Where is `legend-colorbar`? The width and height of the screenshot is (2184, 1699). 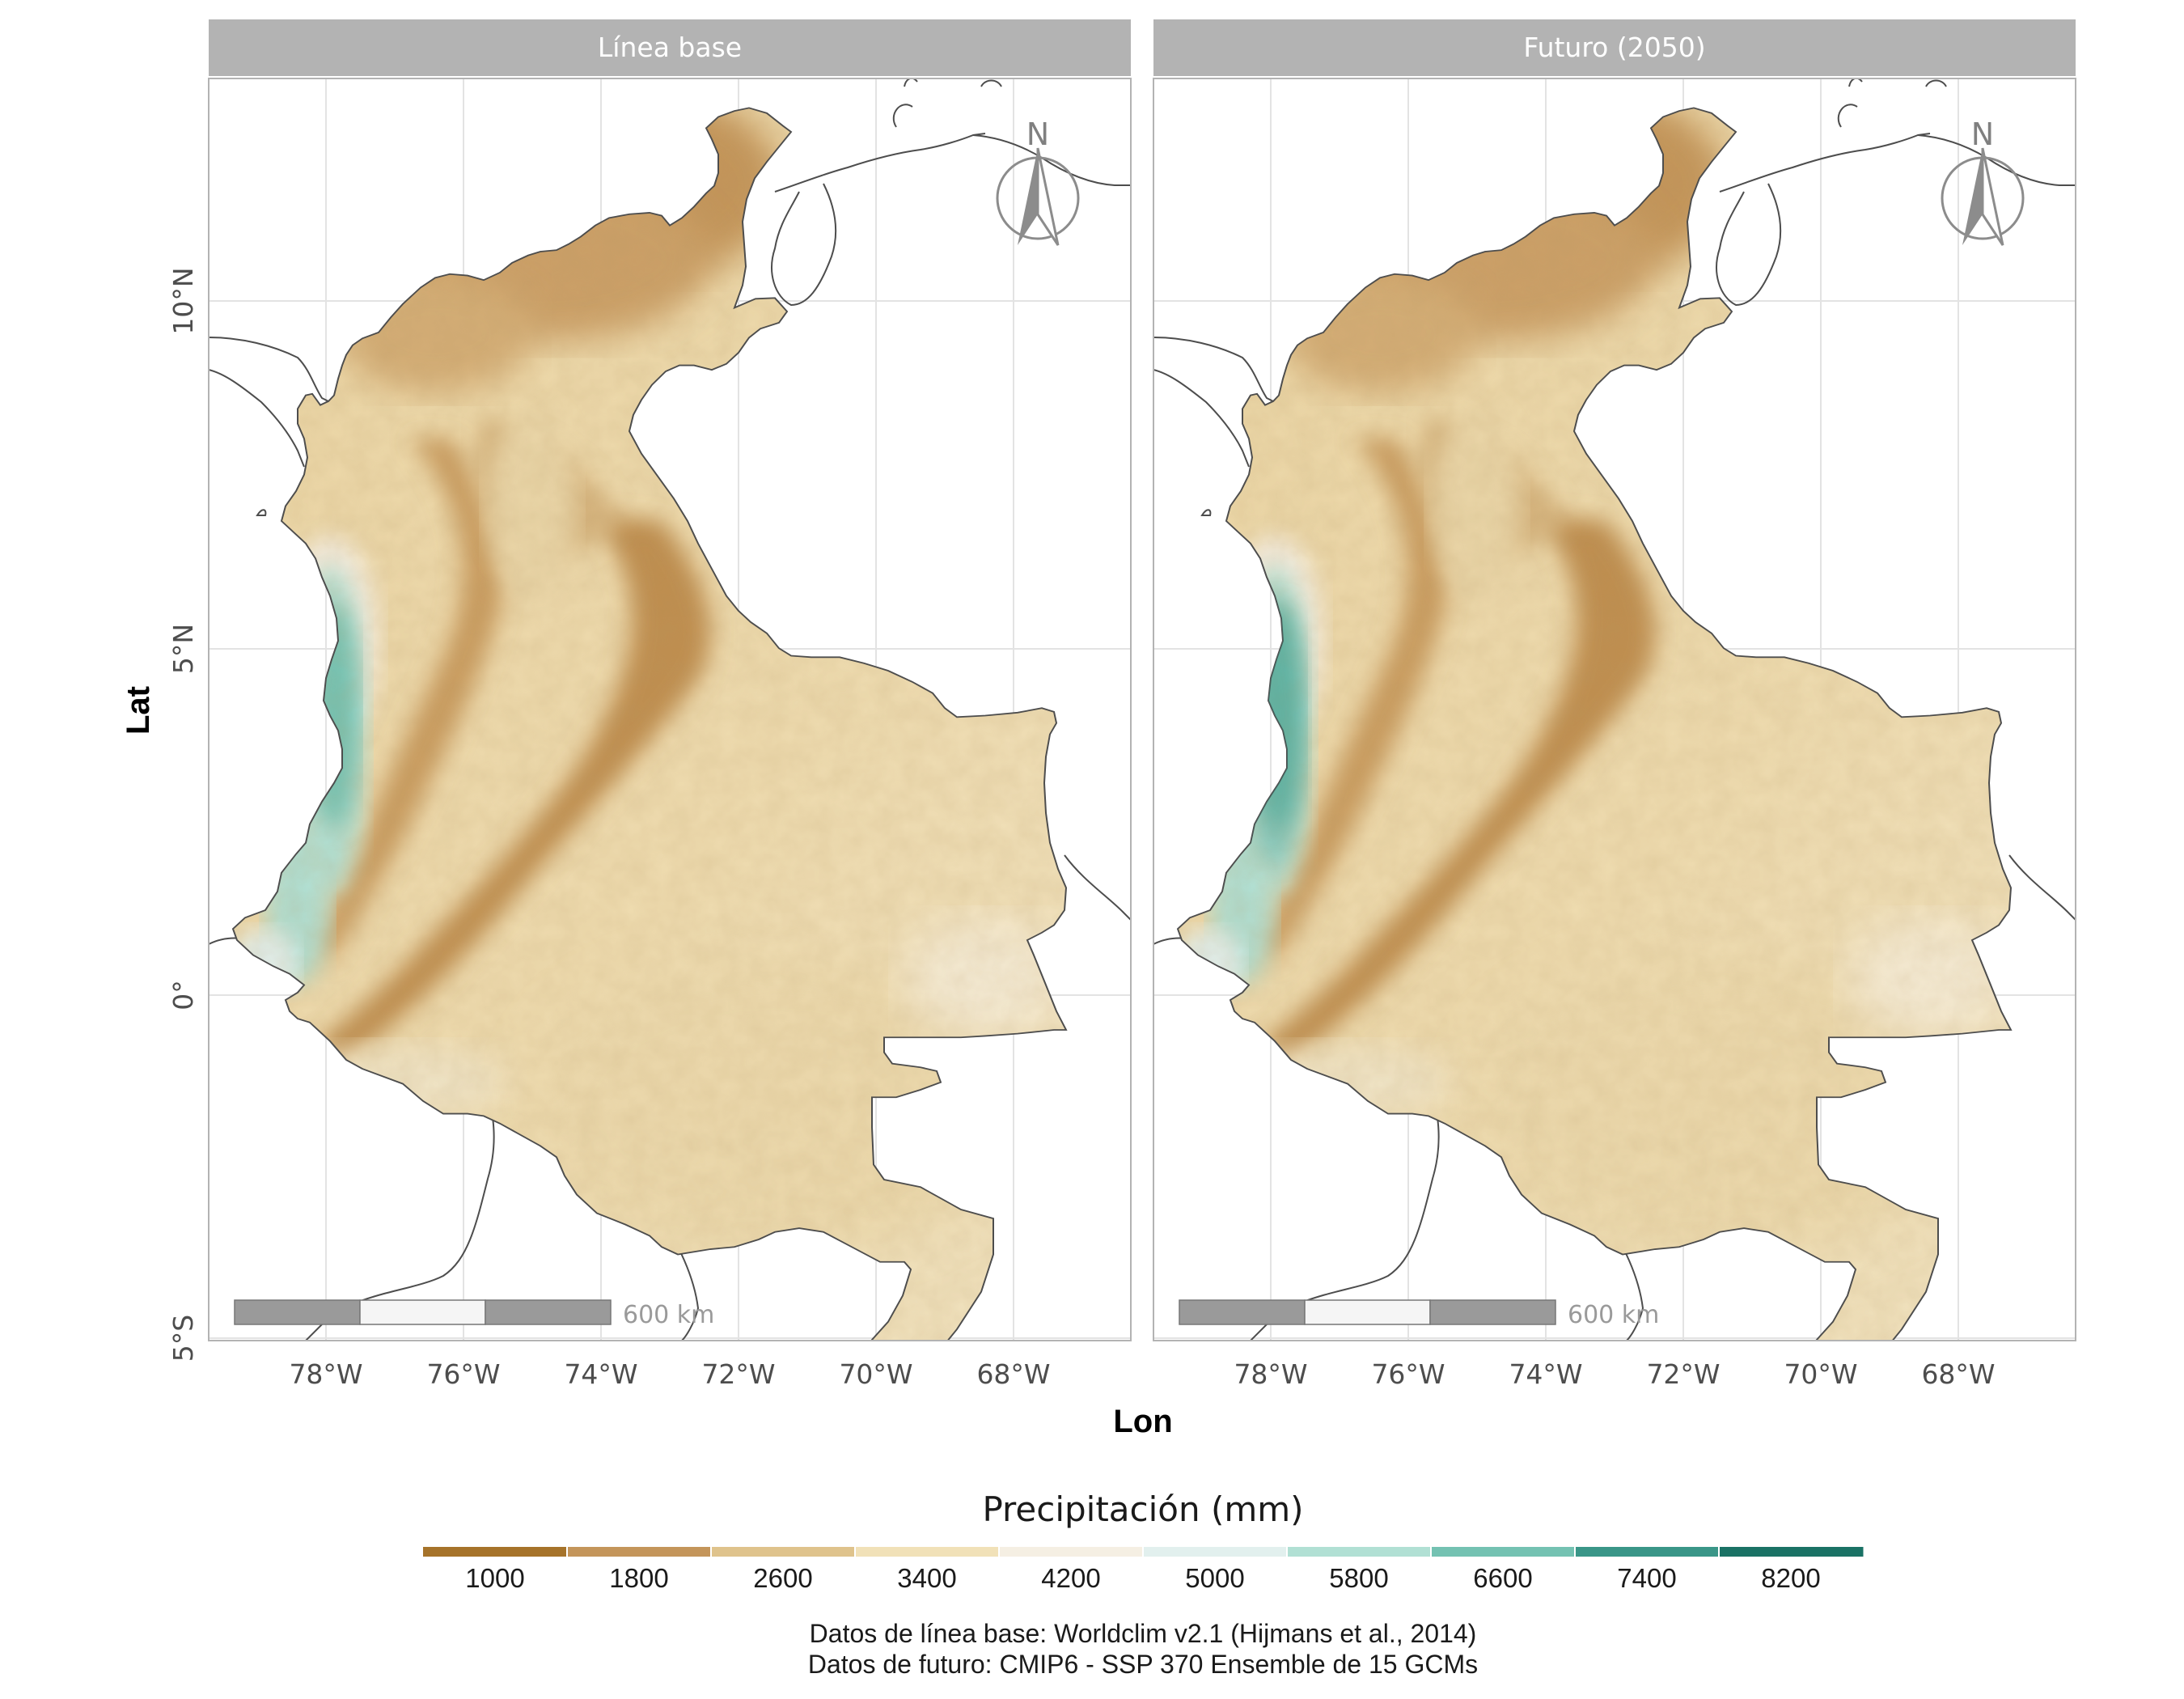 legend-colorbar is located at coordinates (1143, 1552).